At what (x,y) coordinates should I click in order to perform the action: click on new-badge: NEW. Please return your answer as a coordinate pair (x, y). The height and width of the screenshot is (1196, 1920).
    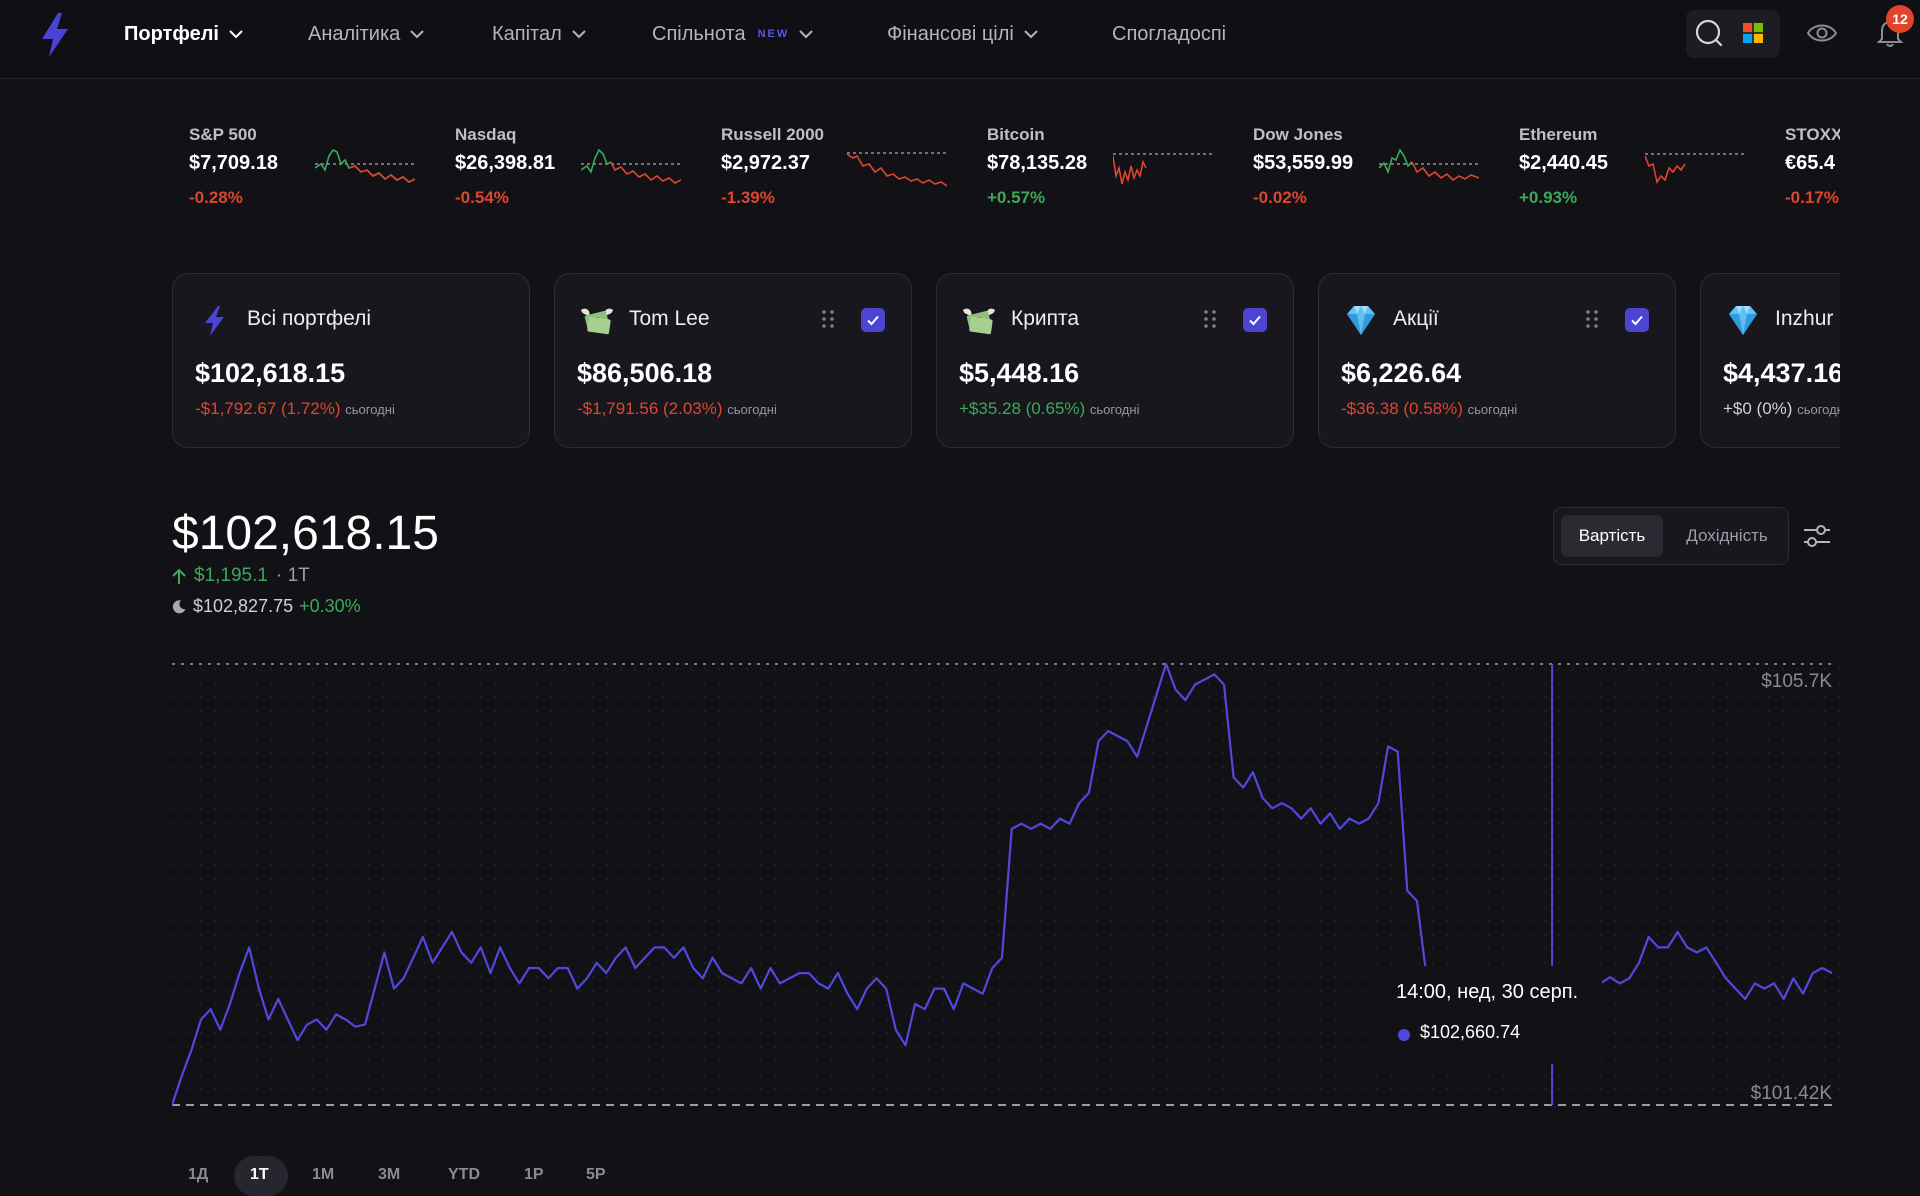
    Looking at the image, I should click on (773, 34).